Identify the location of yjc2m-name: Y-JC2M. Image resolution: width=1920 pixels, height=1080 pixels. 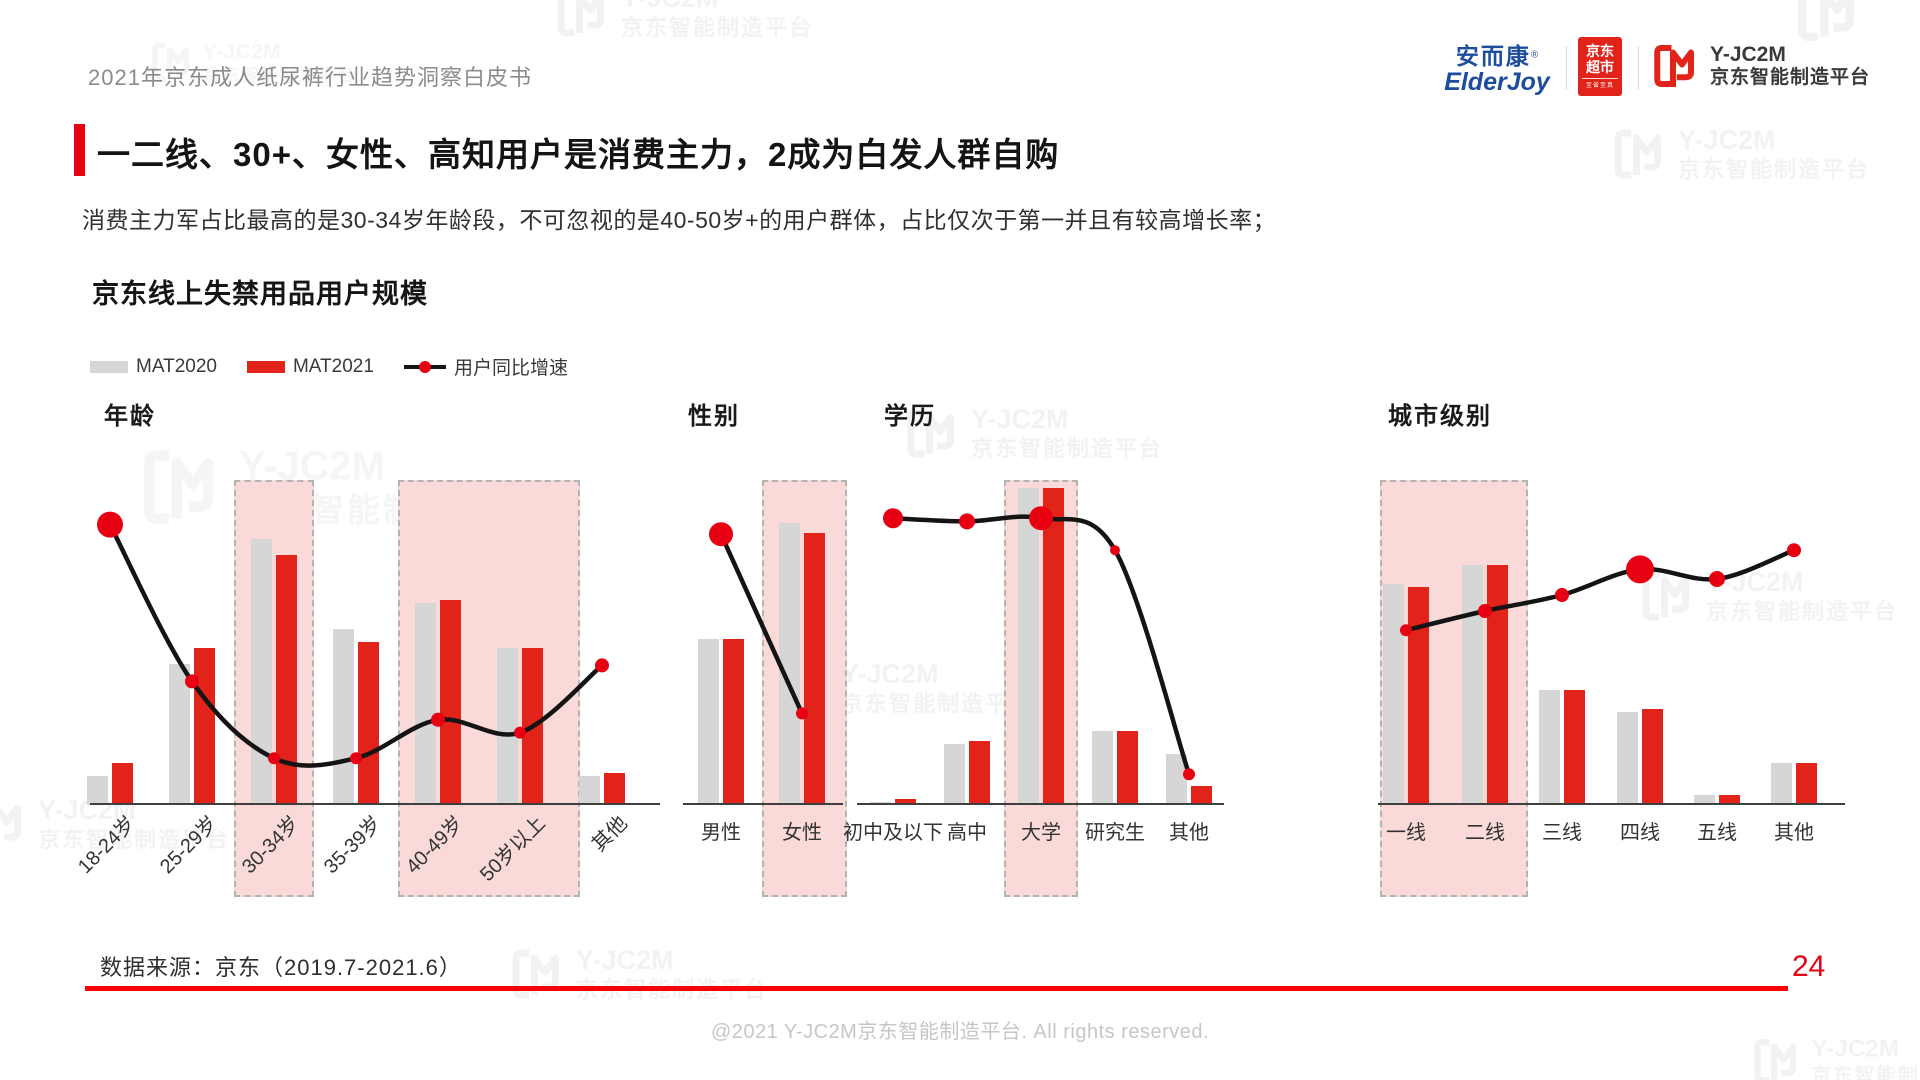
(1748, 54).